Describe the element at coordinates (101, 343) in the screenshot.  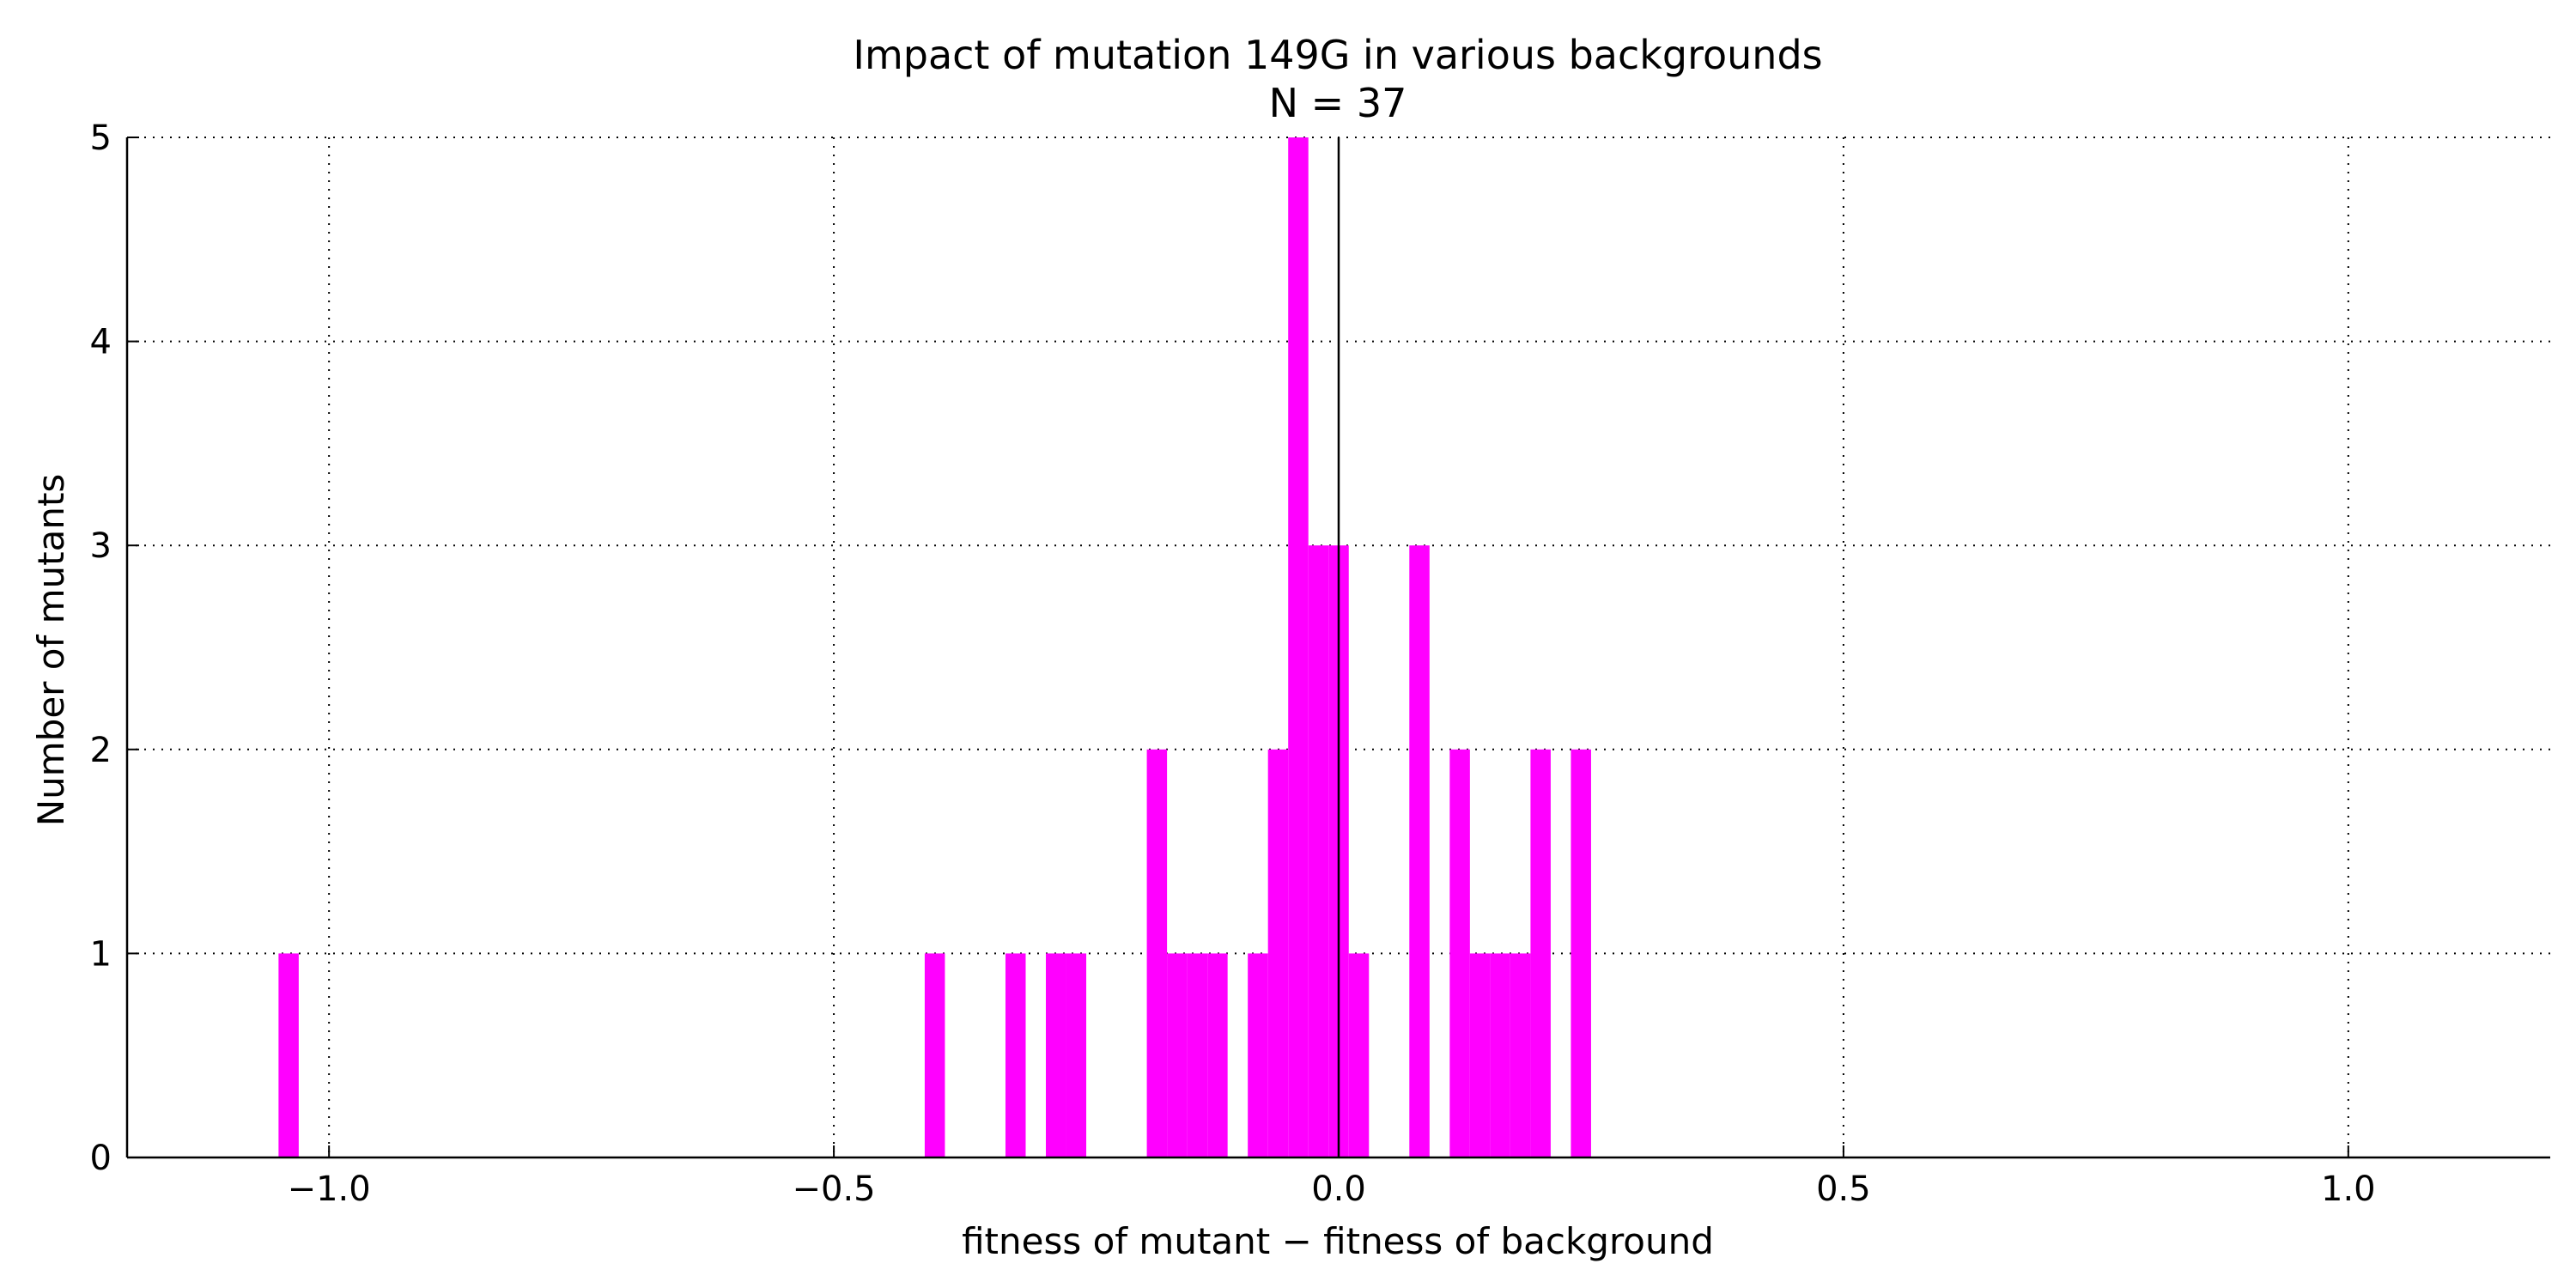
I see `y-tick-label-4: 4` at that location.